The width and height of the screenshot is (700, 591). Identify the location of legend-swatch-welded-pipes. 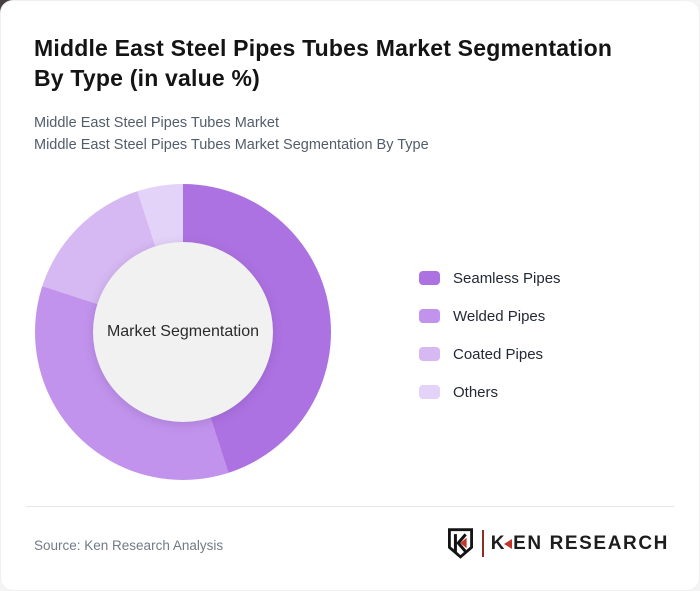
(429, 316).